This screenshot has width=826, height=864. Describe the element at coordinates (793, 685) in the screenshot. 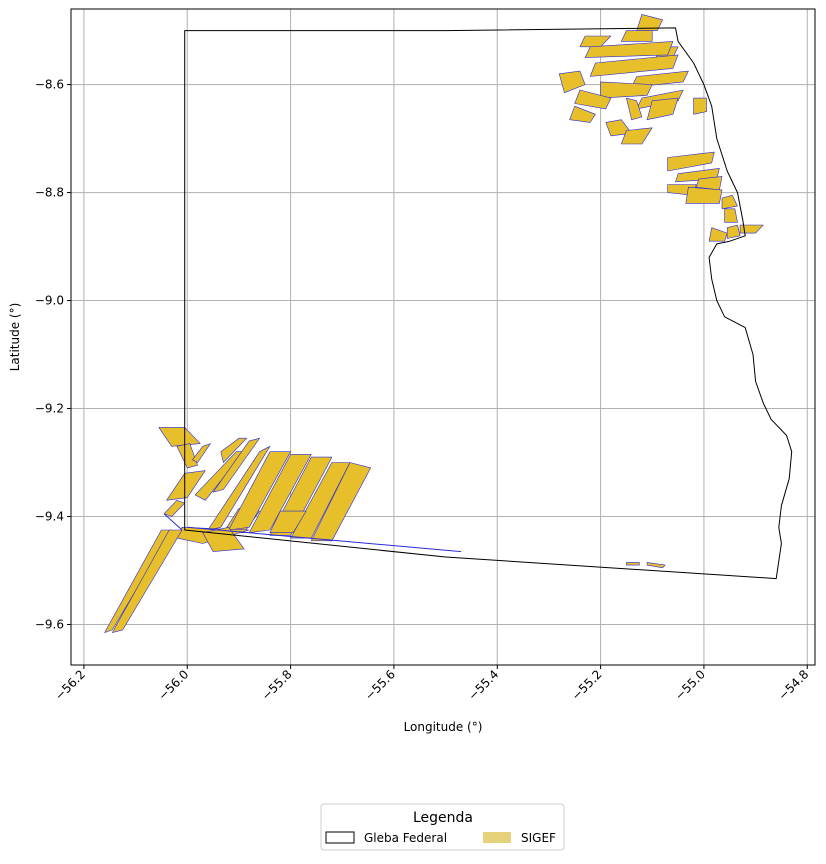

I see `x-tick-label: −54.8` at that location.